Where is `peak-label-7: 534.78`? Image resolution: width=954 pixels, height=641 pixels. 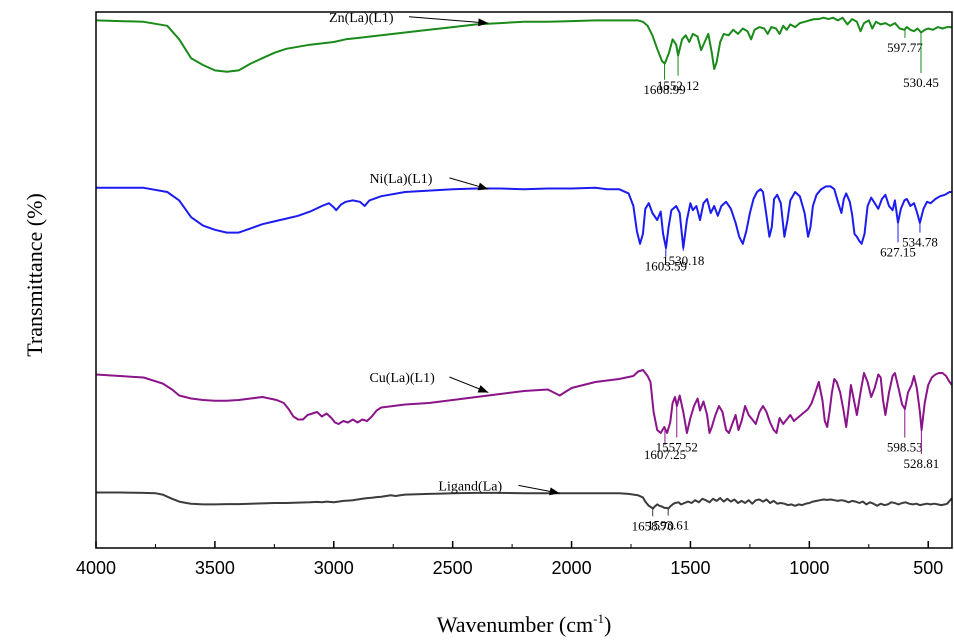 peak-label-7: 534.78 is located at coordinates (920, 242).